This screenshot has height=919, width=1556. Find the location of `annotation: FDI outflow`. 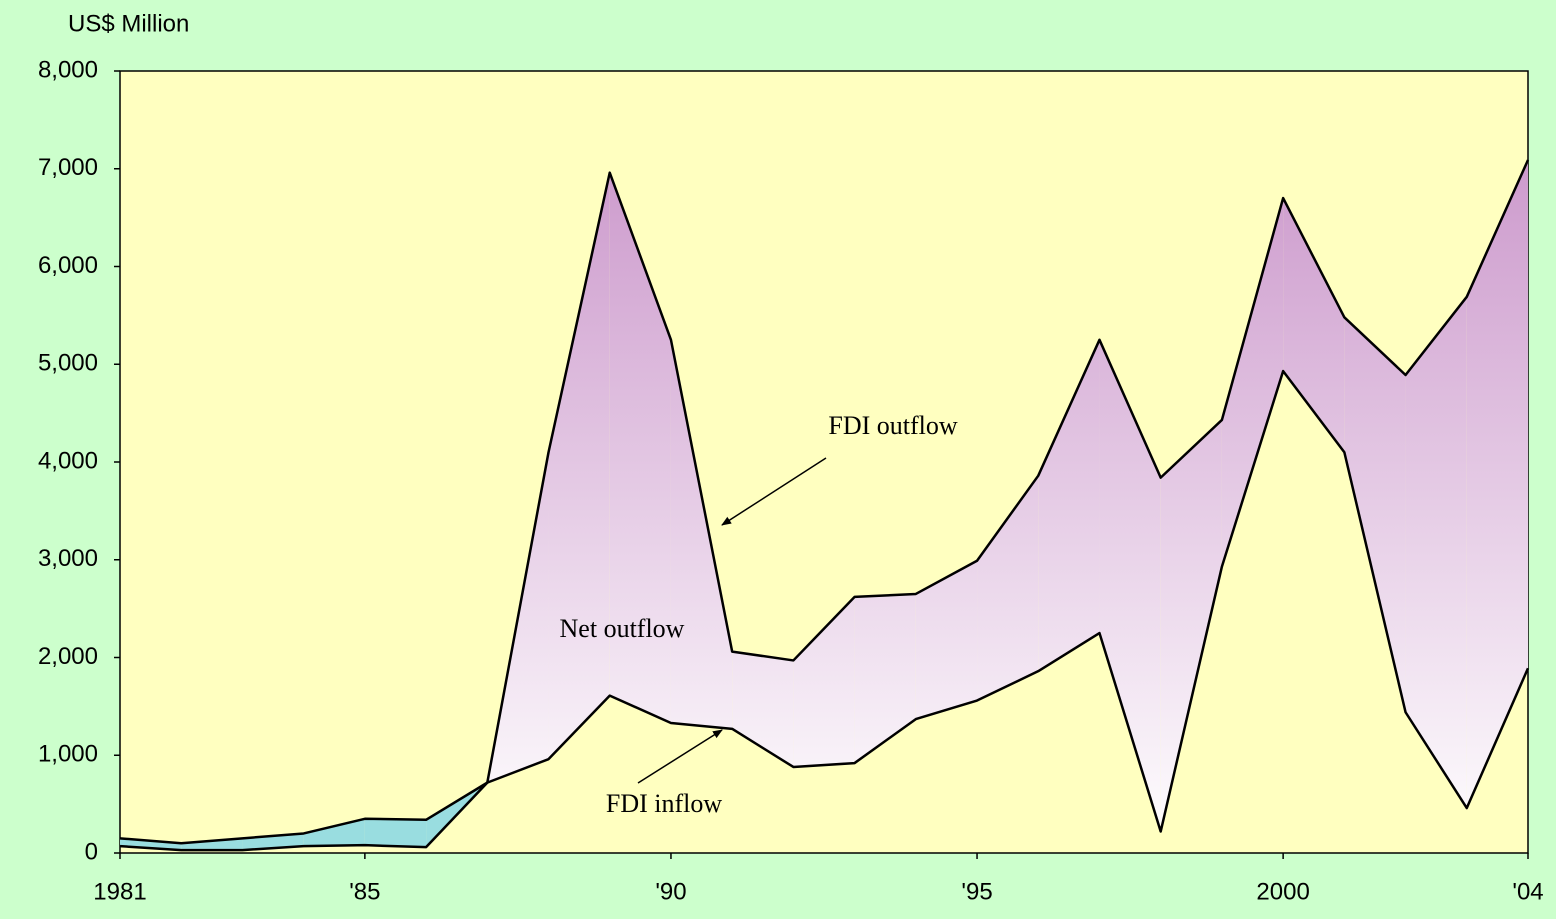

annotation: FDI outflow is located at coordinates (893, 425).